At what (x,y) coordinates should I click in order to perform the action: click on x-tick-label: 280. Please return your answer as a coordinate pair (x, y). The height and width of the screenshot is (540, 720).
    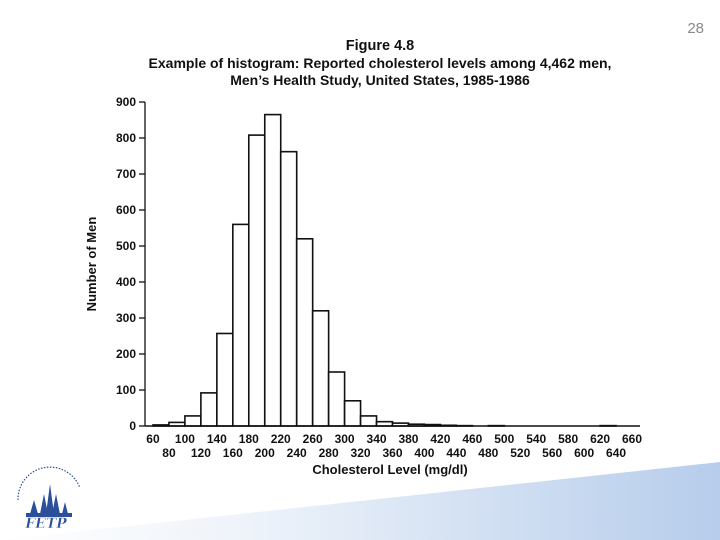
    Looking at the image, I should click on (329, 453).